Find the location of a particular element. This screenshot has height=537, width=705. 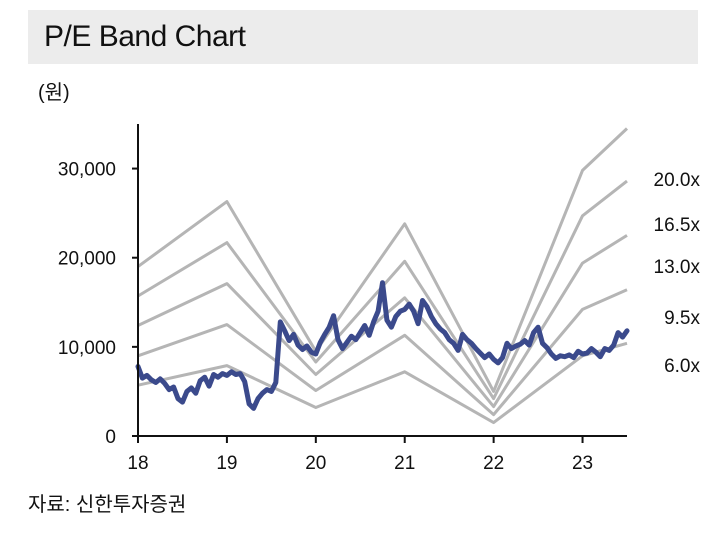

y-unit-label: (원) is located at coordinates (54, 93).